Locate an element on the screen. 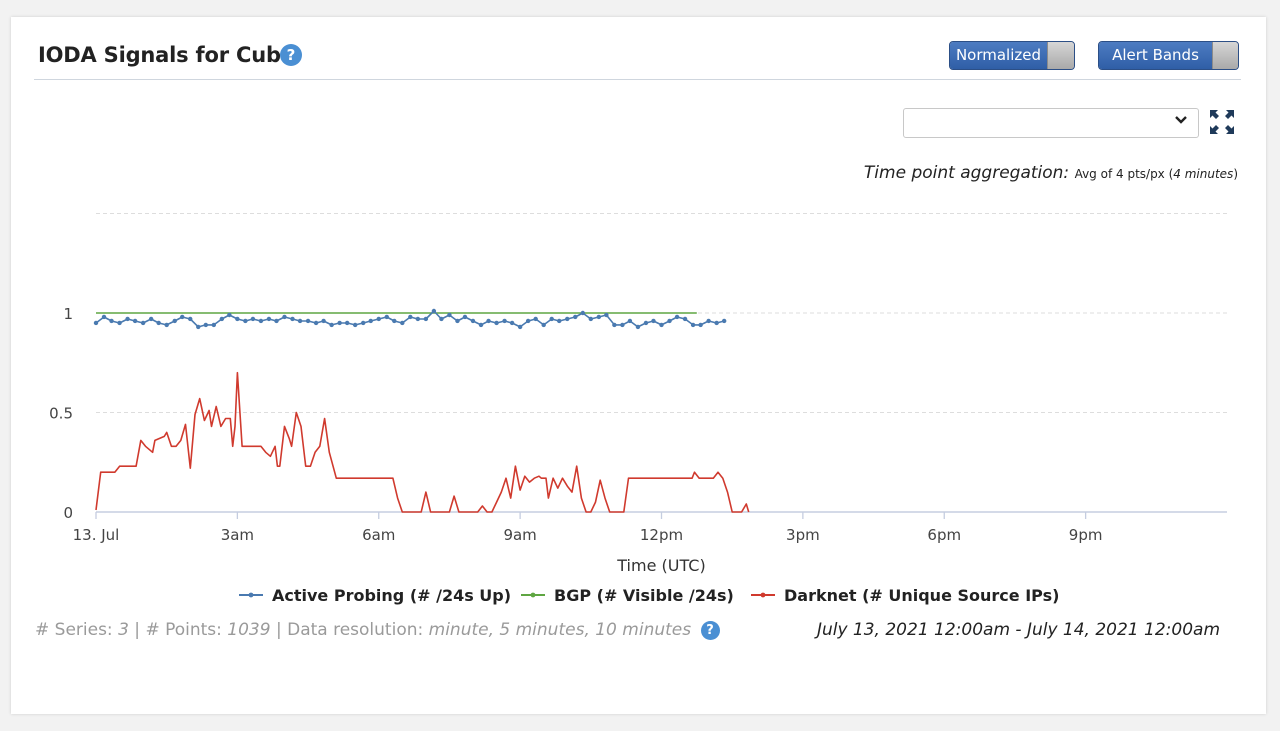 This screenshot has height=731, width=1280. y-tick-label: 0 is located at coordinates (68, 513).